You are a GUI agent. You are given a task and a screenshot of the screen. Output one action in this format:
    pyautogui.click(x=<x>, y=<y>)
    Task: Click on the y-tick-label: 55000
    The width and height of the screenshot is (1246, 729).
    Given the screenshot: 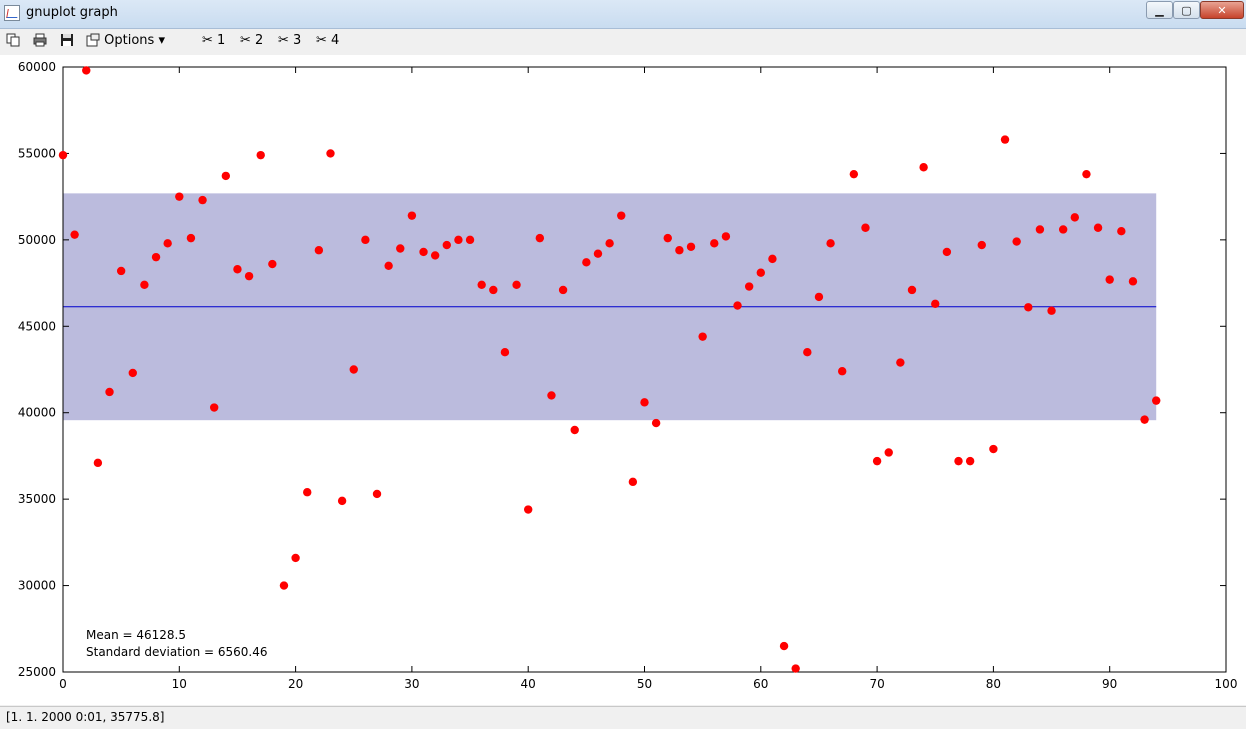 What is the action you would take?
    pyautogui.click(x=37, y=153)
    